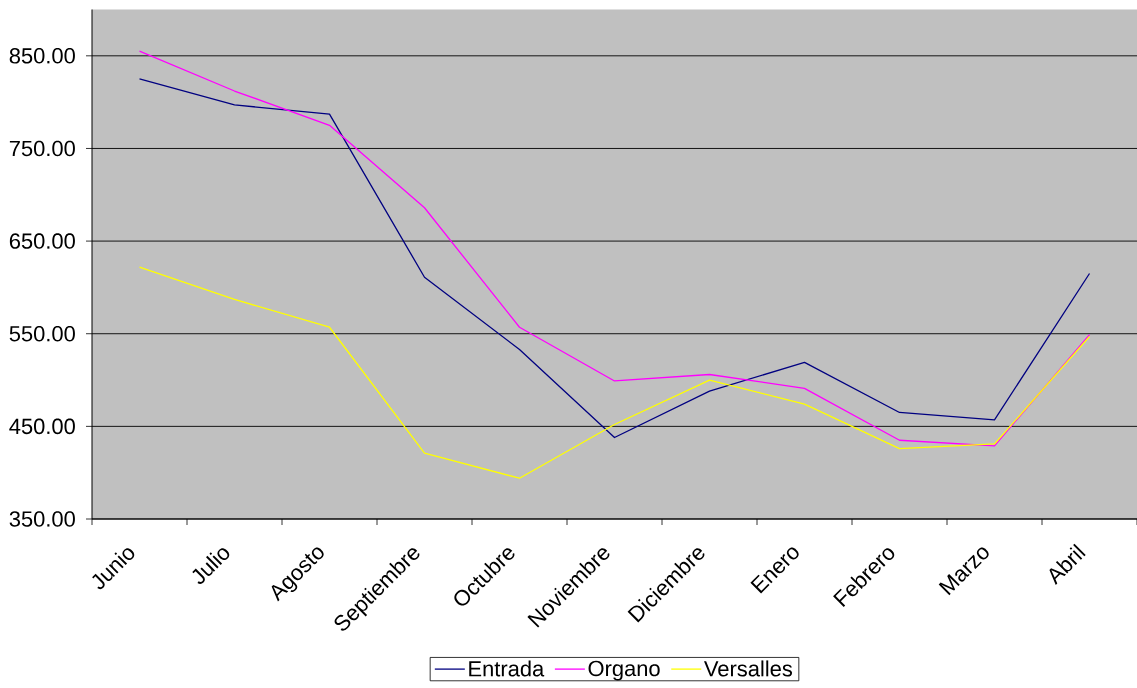 The height and width of the screenshot is (688, 1137). I want to click on y-tick-label: 450.00, so click(42, 426).